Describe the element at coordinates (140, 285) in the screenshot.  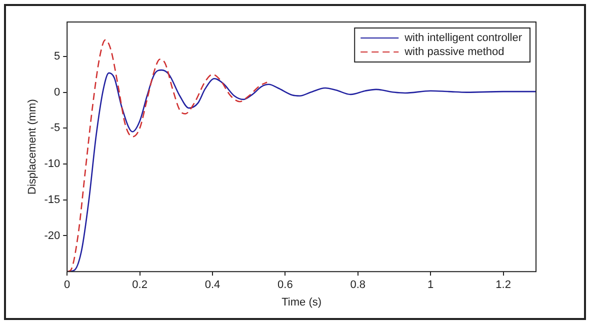
I see `x-tick-label: 0.2` at that location.